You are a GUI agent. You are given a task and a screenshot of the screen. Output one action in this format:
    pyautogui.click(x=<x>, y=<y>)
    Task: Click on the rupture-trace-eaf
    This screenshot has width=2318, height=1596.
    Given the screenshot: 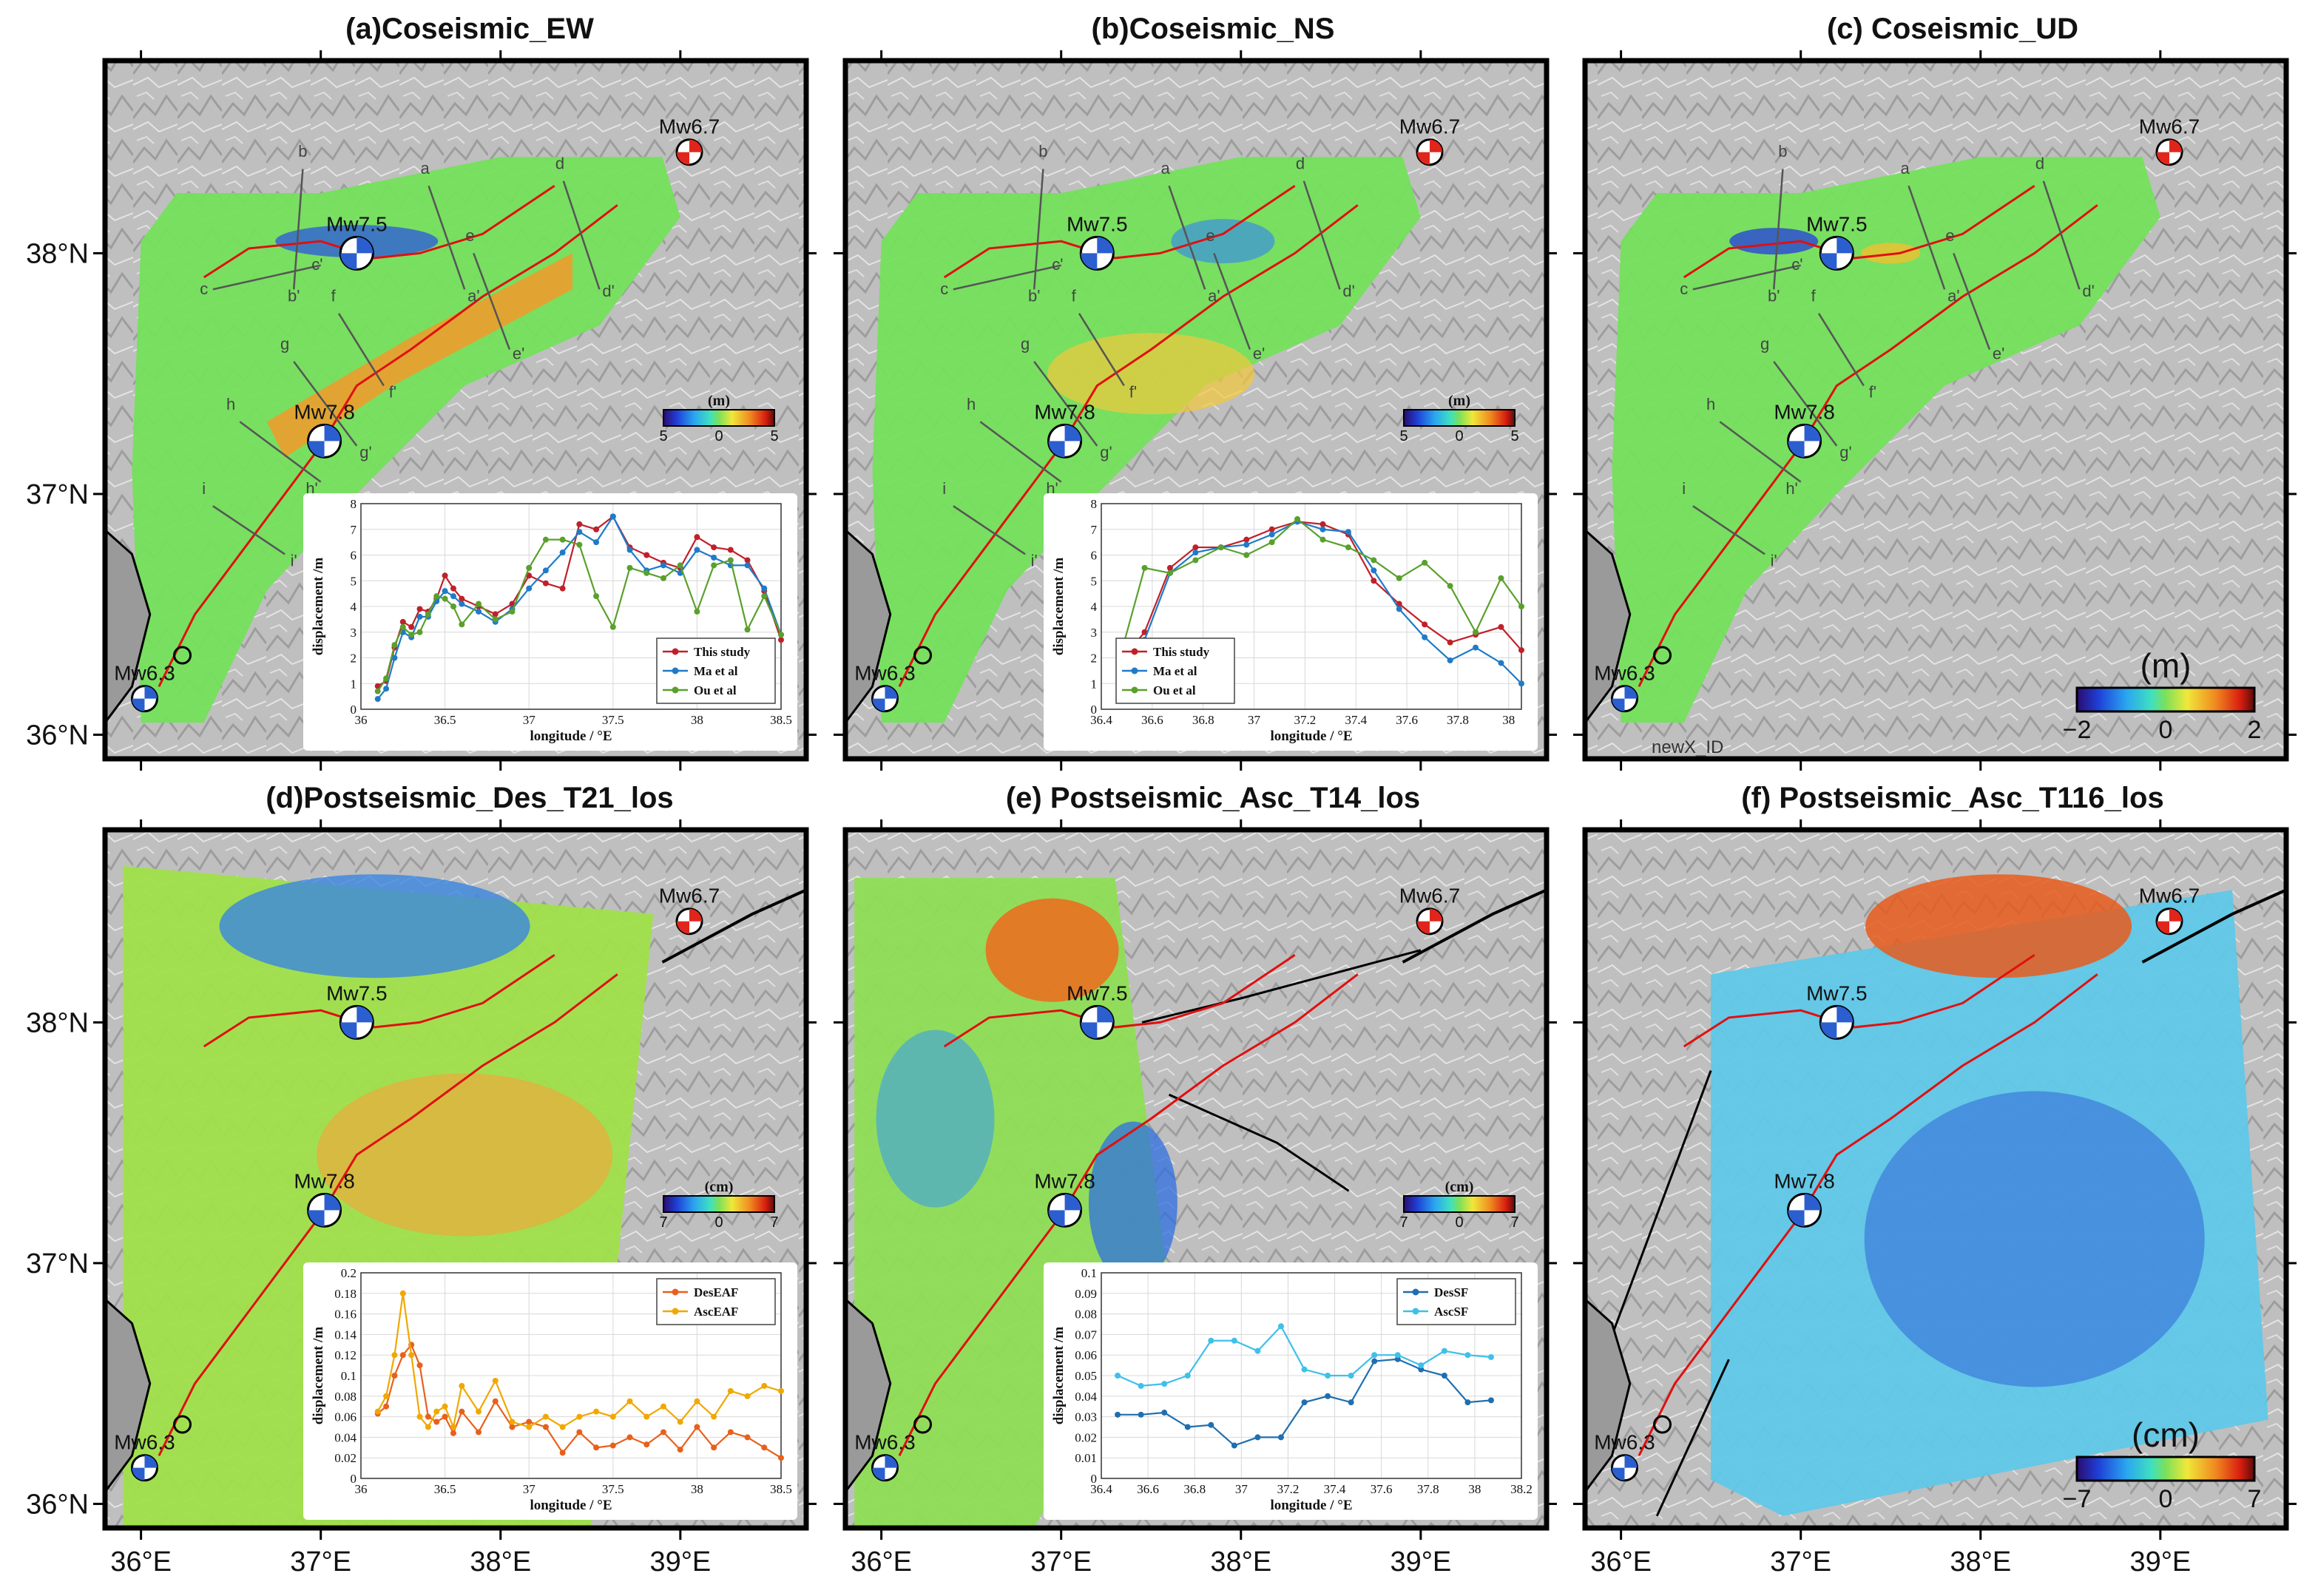 What is the action you would take?
    pyautogui.click(x=388, y=1215)
    